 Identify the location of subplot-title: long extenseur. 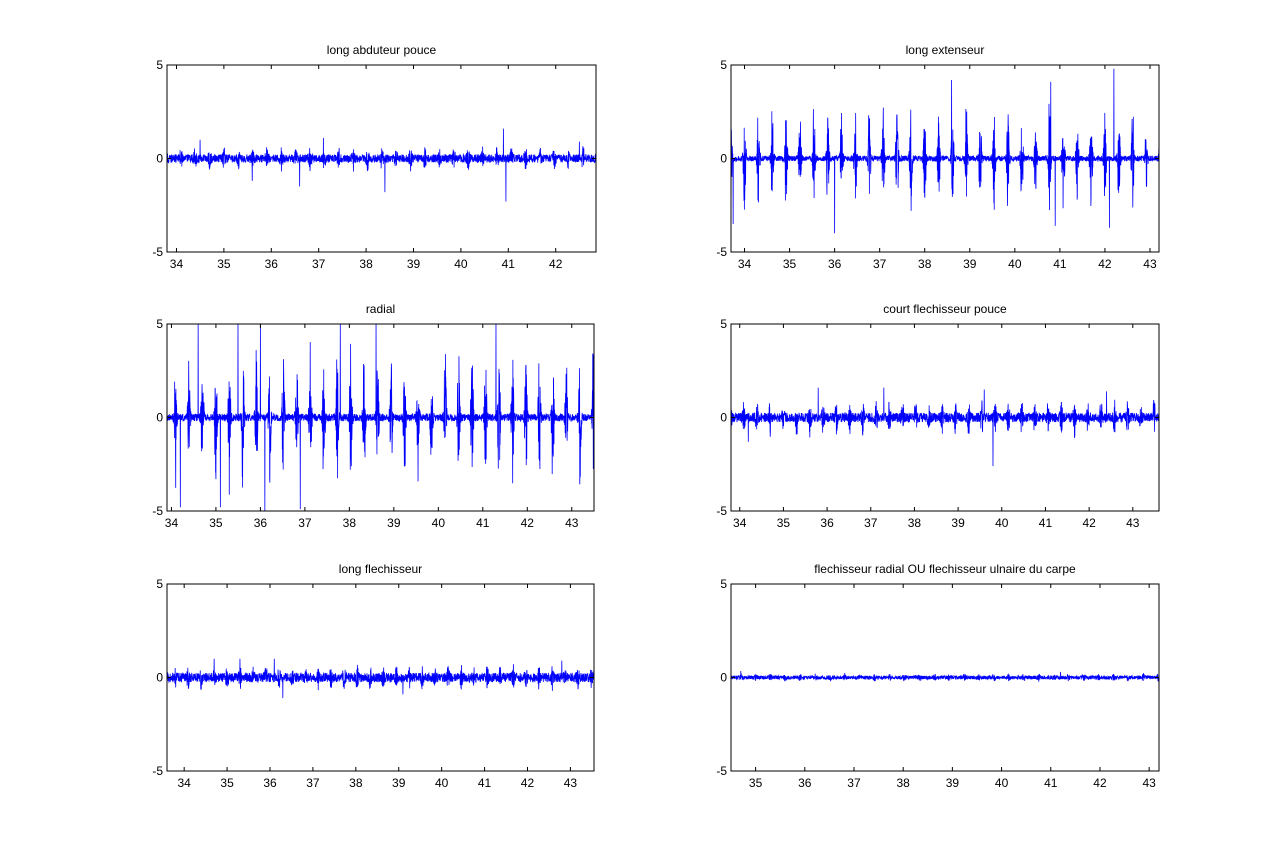
(945, 50).